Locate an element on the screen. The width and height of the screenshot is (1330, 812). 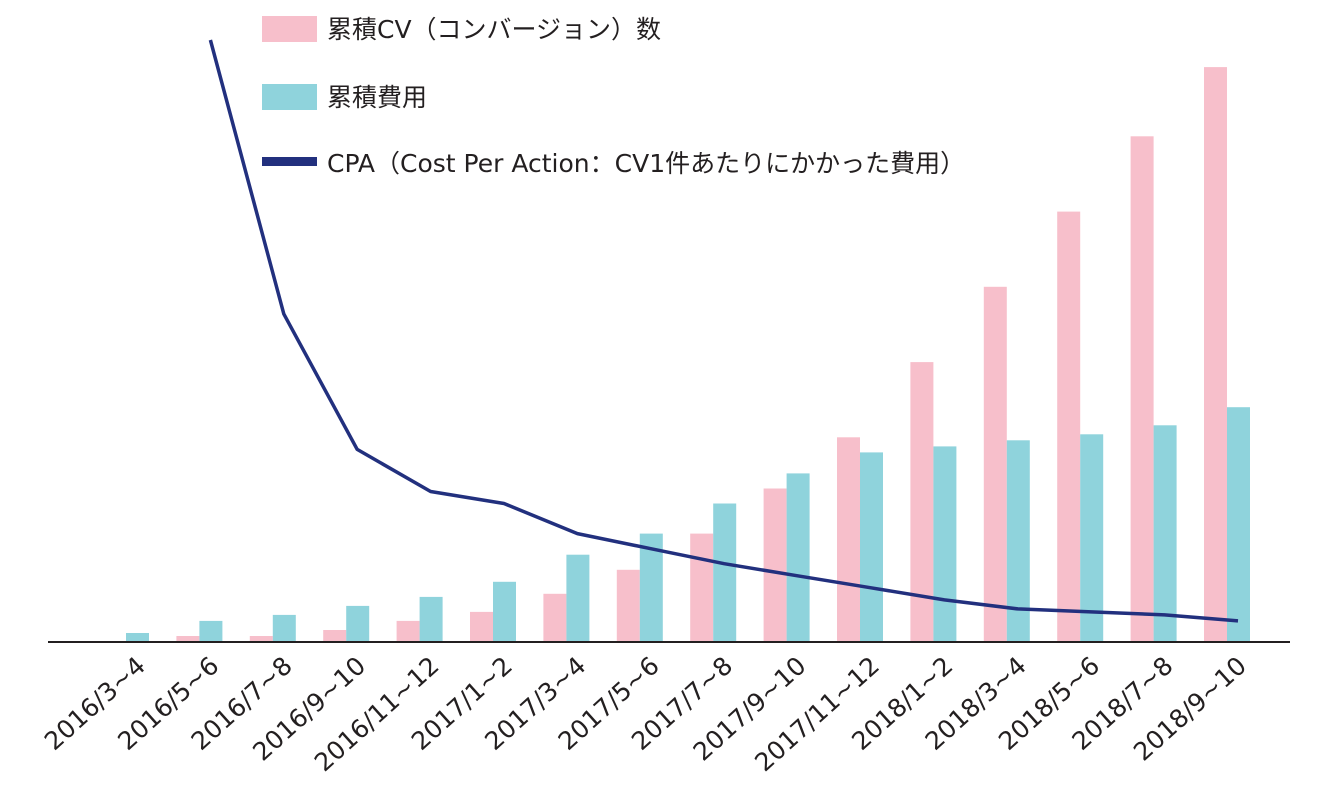
legend-swatch-cv is located at coordinates (289, 29).